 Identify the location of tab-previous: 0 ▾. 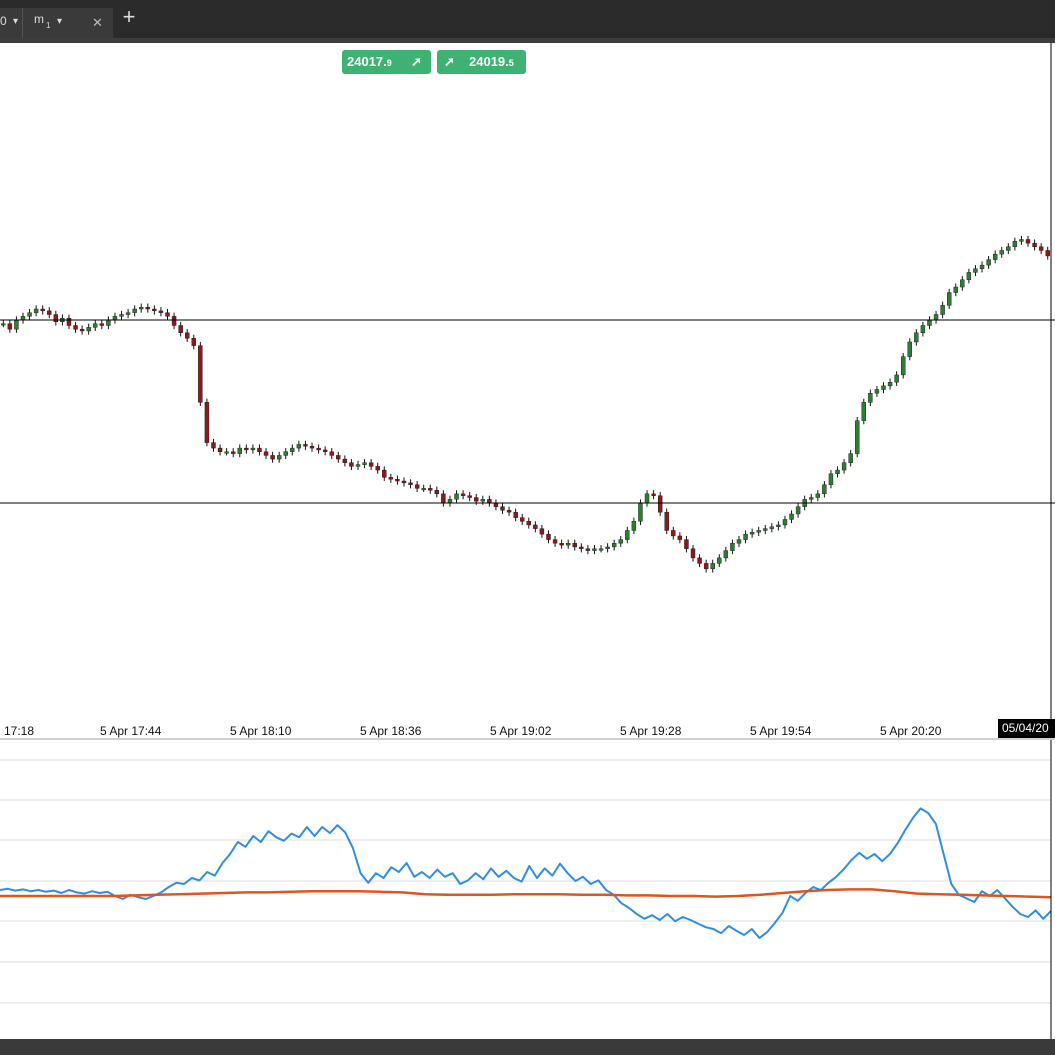
(11, 23).